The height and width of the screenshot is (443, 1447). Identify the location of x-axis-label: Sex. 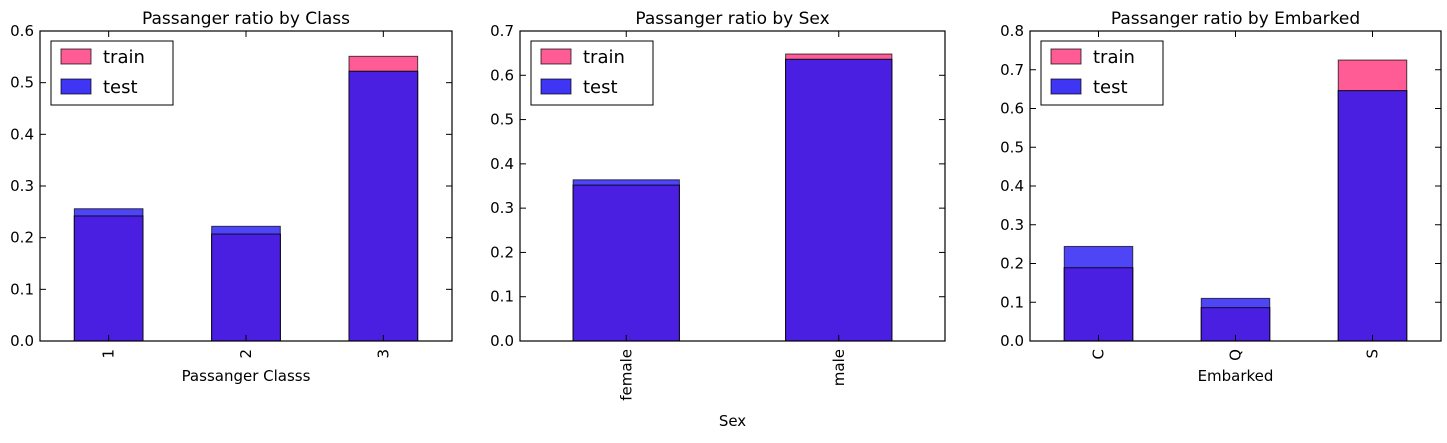
(732, 421).